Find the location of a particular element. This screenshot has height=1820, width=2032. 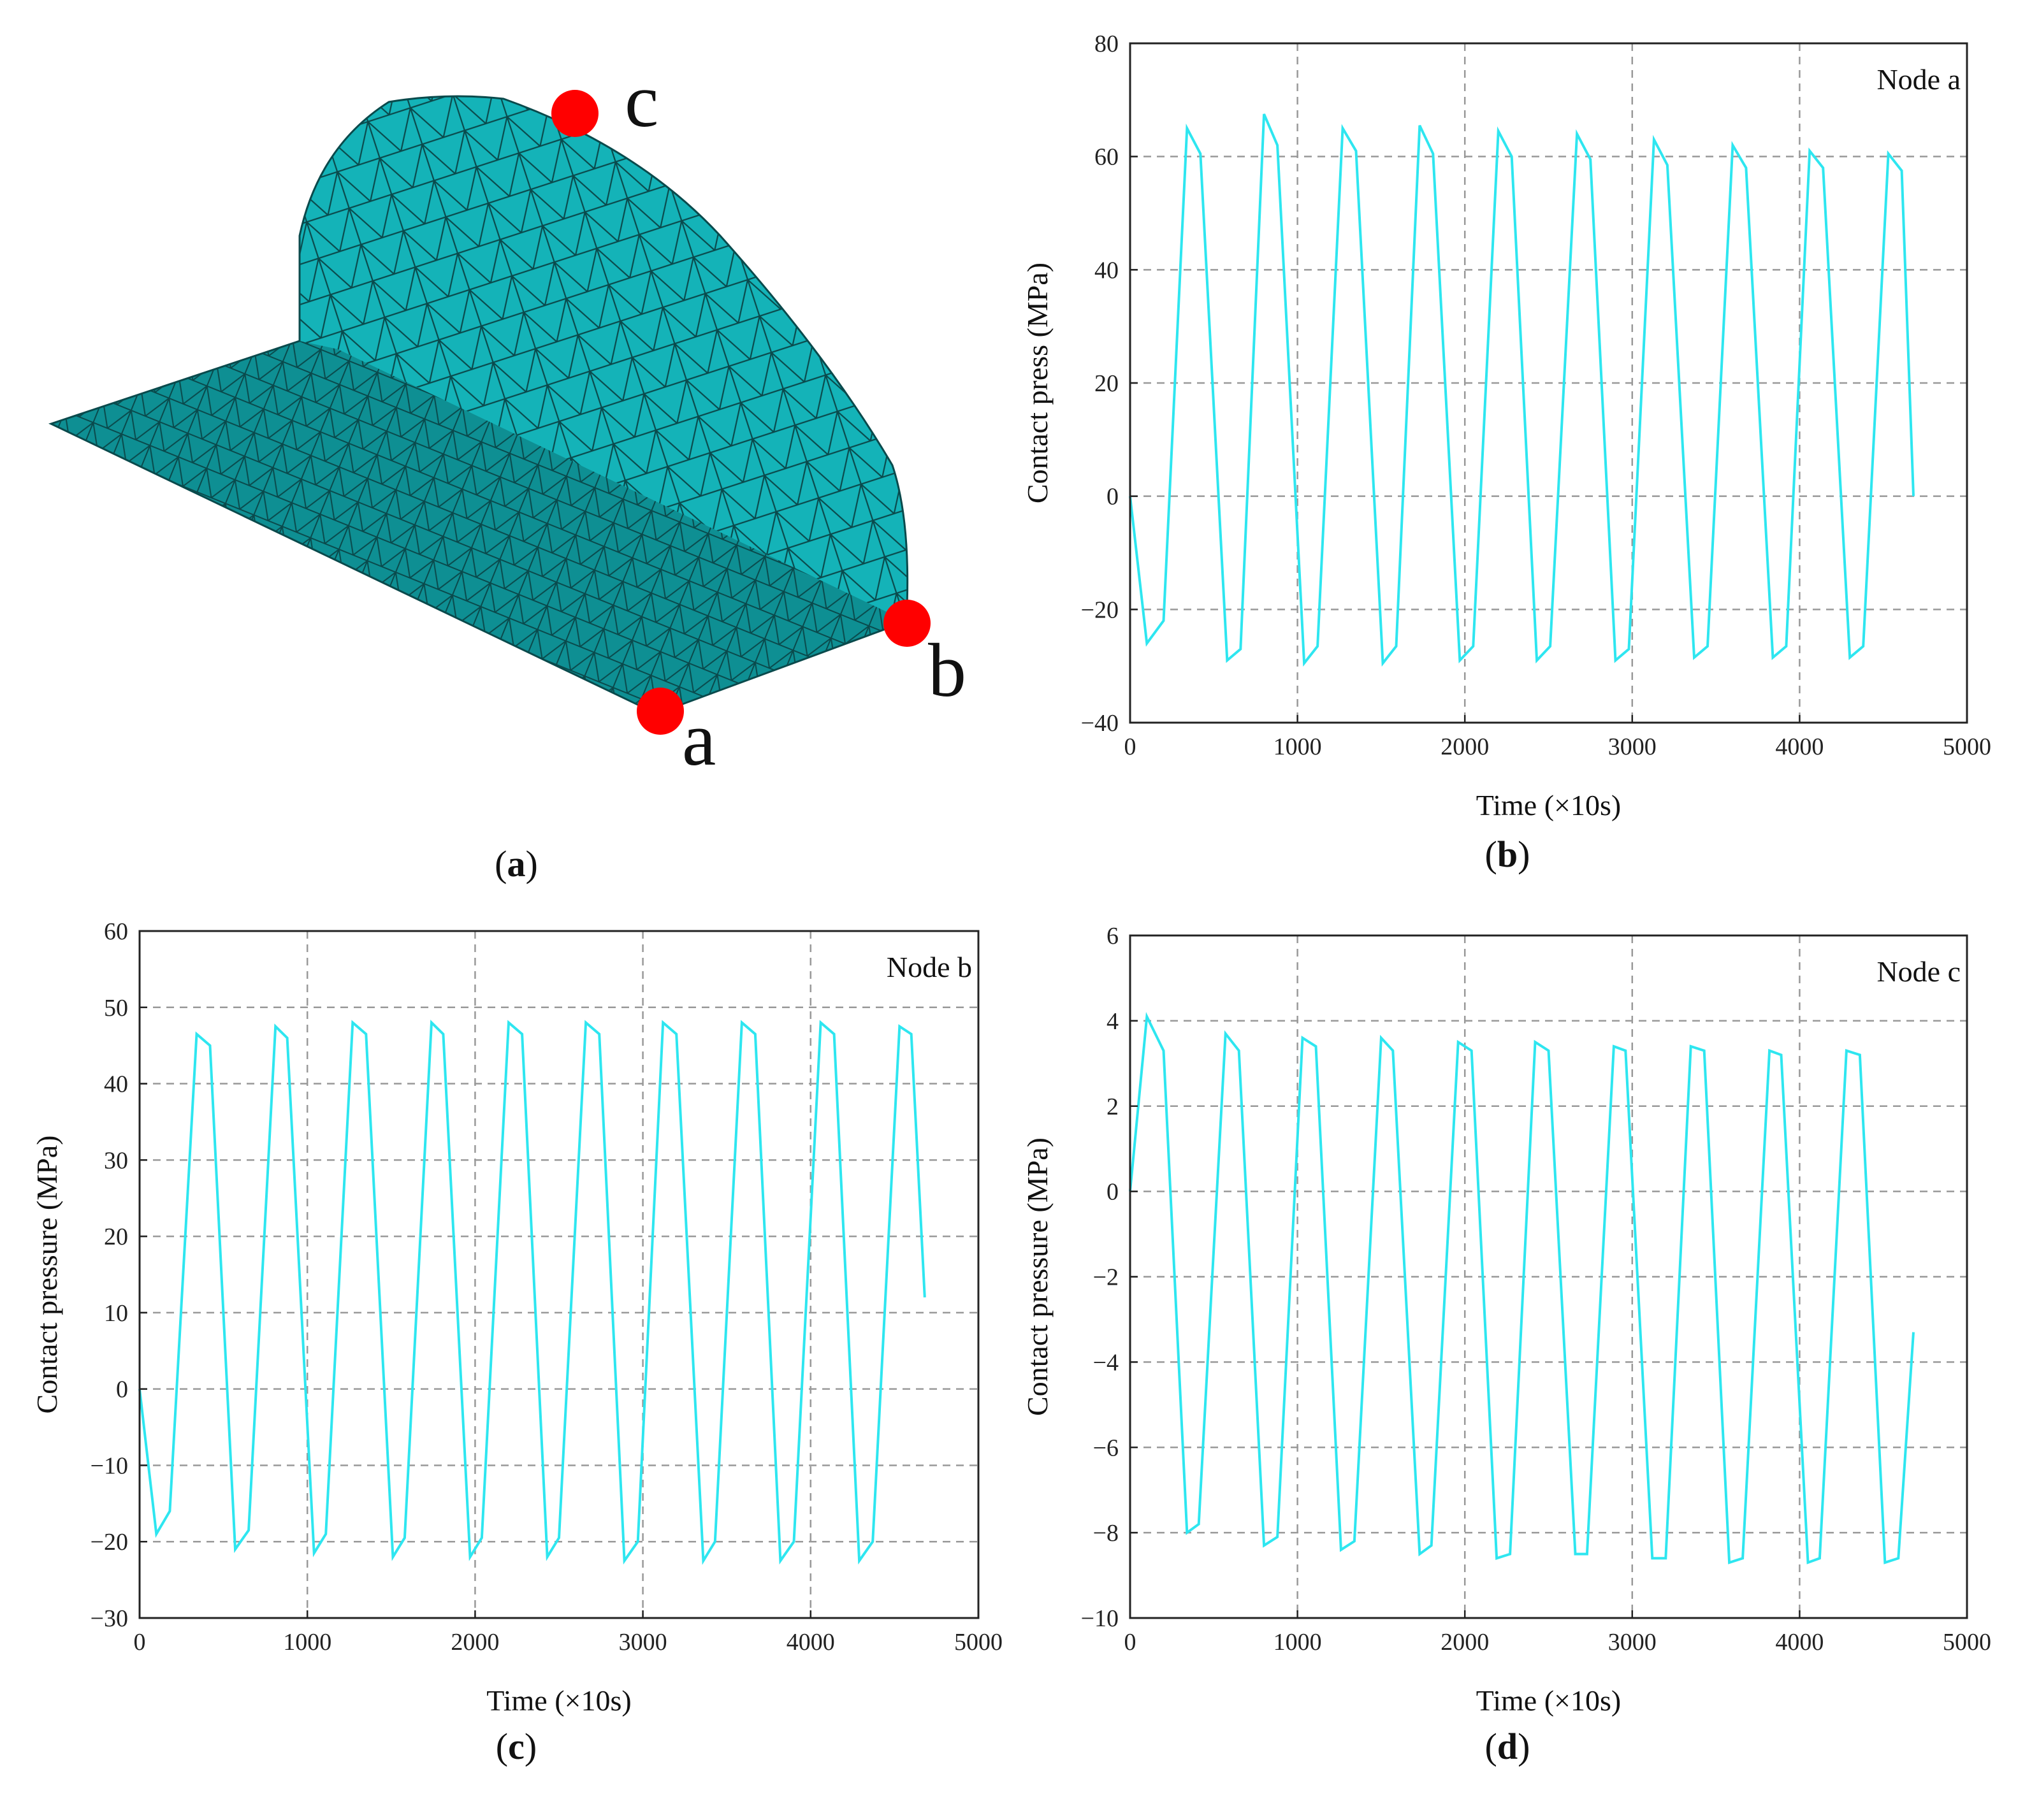

node-marker-c is located at coordinates (575, 113).